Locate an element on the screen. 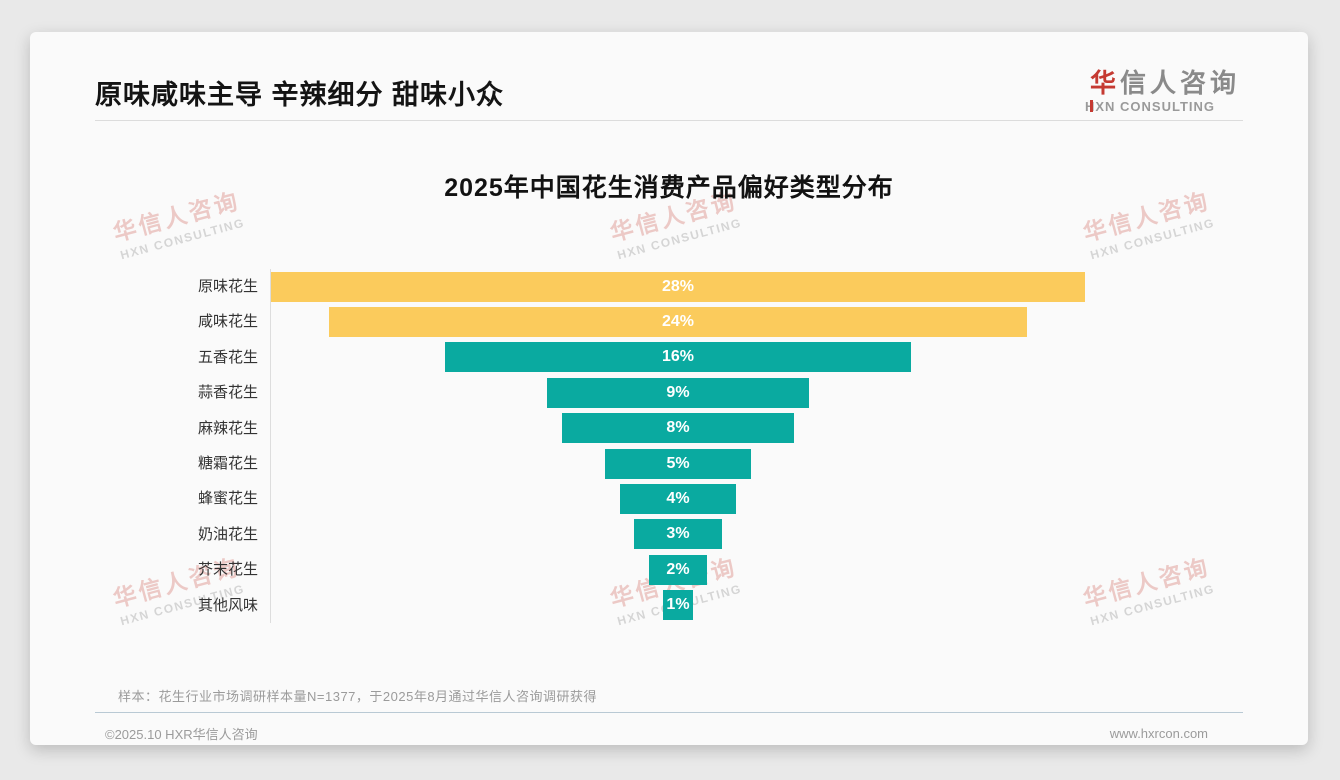 The image size is (1340, 780). logo-chinese-text: 华信人咨询 is located at coordinates (1165, 83).